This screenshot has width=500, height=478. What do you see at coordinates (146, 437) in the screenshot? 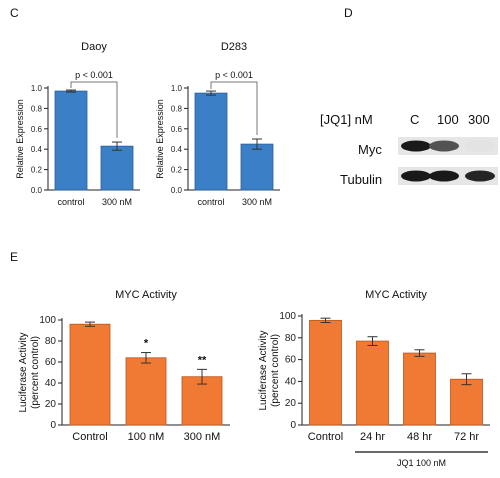
I see `x-tick-label: 100 nM` at bounding box center [146, 437].